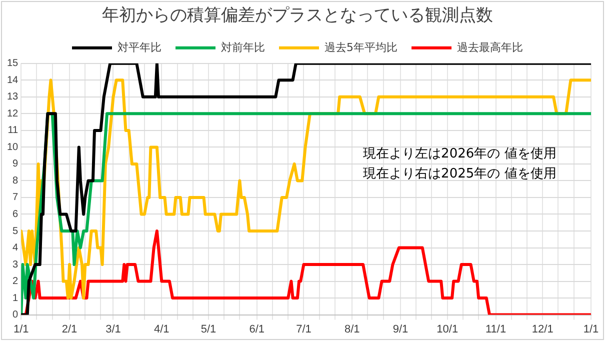 The image size is (605, 341). What do you see at coordinates (361, 47) in the screenshot?
I see `legend-label: 過去5年平均比` at bounding box center [361, 47].